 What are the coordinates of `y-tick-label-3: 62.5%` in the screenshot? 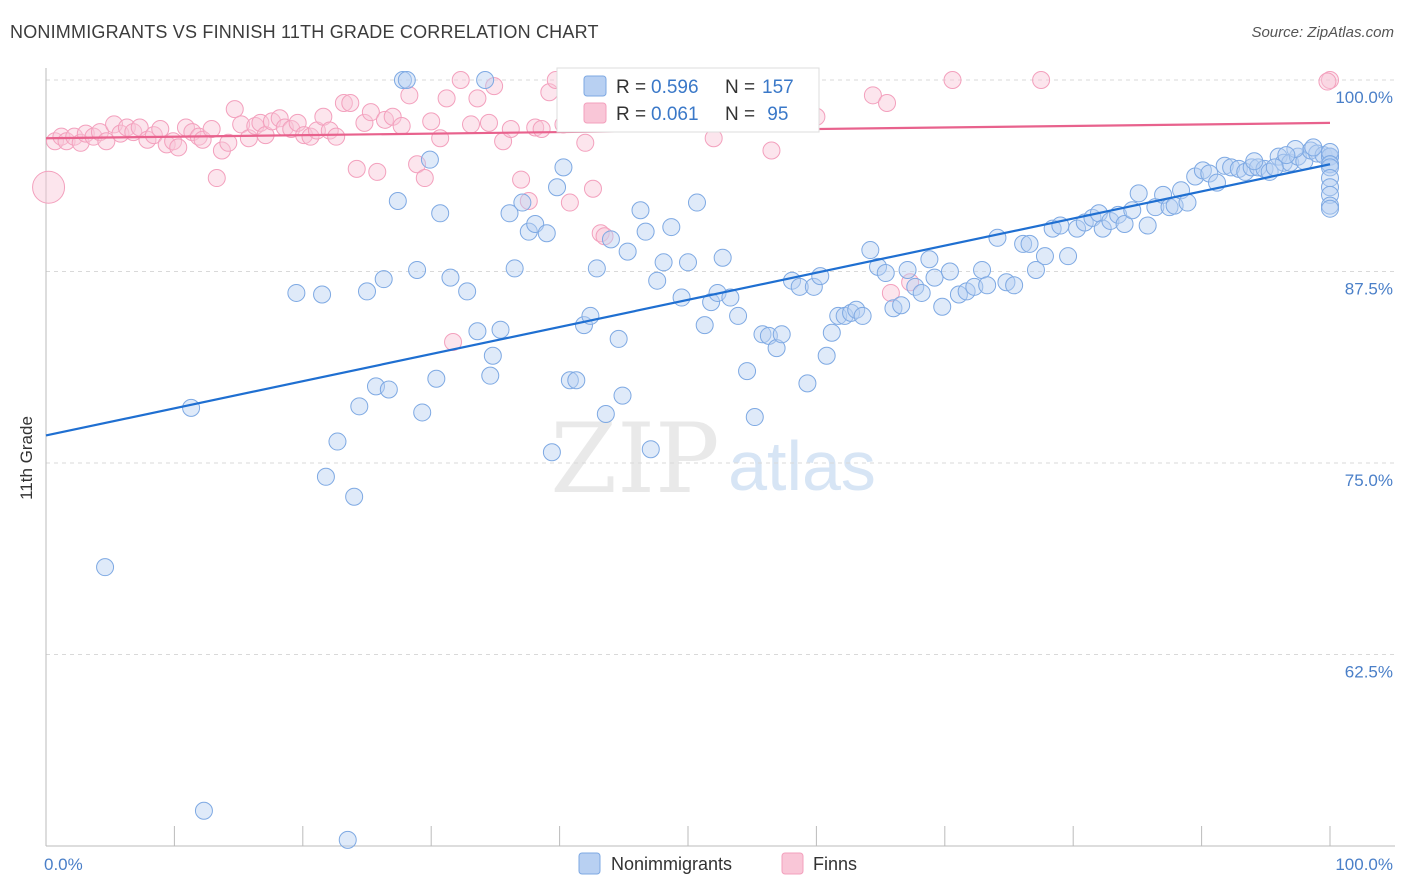 It's located at (1369, 672).